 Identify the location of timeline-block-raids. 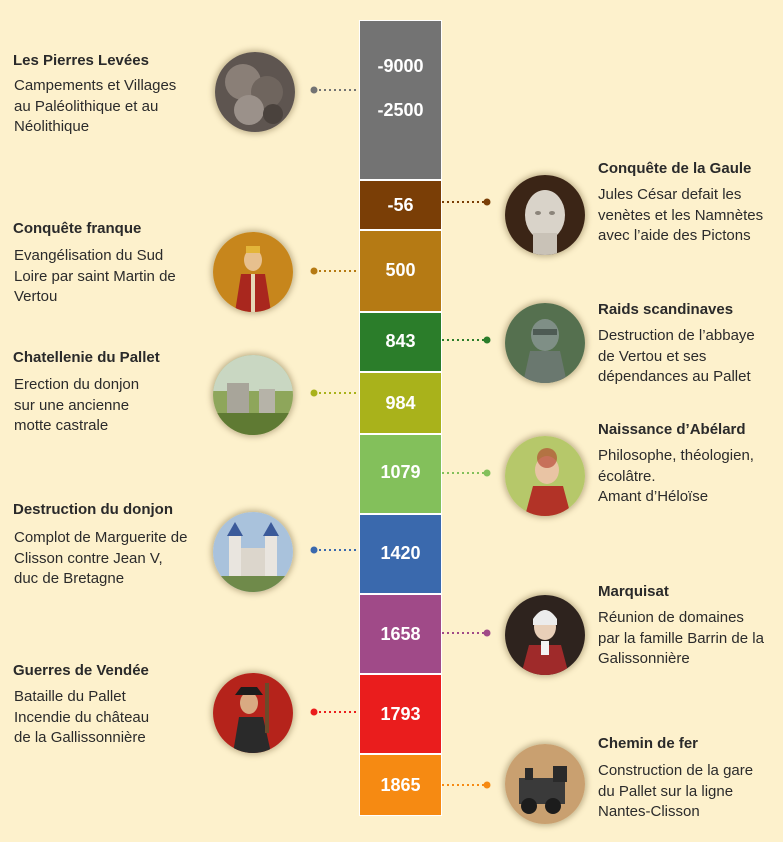
(400, 342).